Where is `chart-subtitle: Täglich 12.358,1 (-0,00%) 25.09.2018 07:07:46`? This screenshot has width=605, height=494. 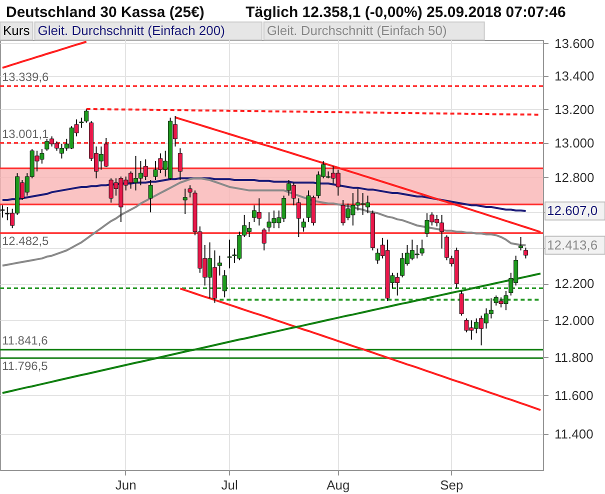
chart-subtitle: Täglich 12.358,1 (-0,00%) 25.09.2018 07:07:46 is located at coordinates (406, 12).